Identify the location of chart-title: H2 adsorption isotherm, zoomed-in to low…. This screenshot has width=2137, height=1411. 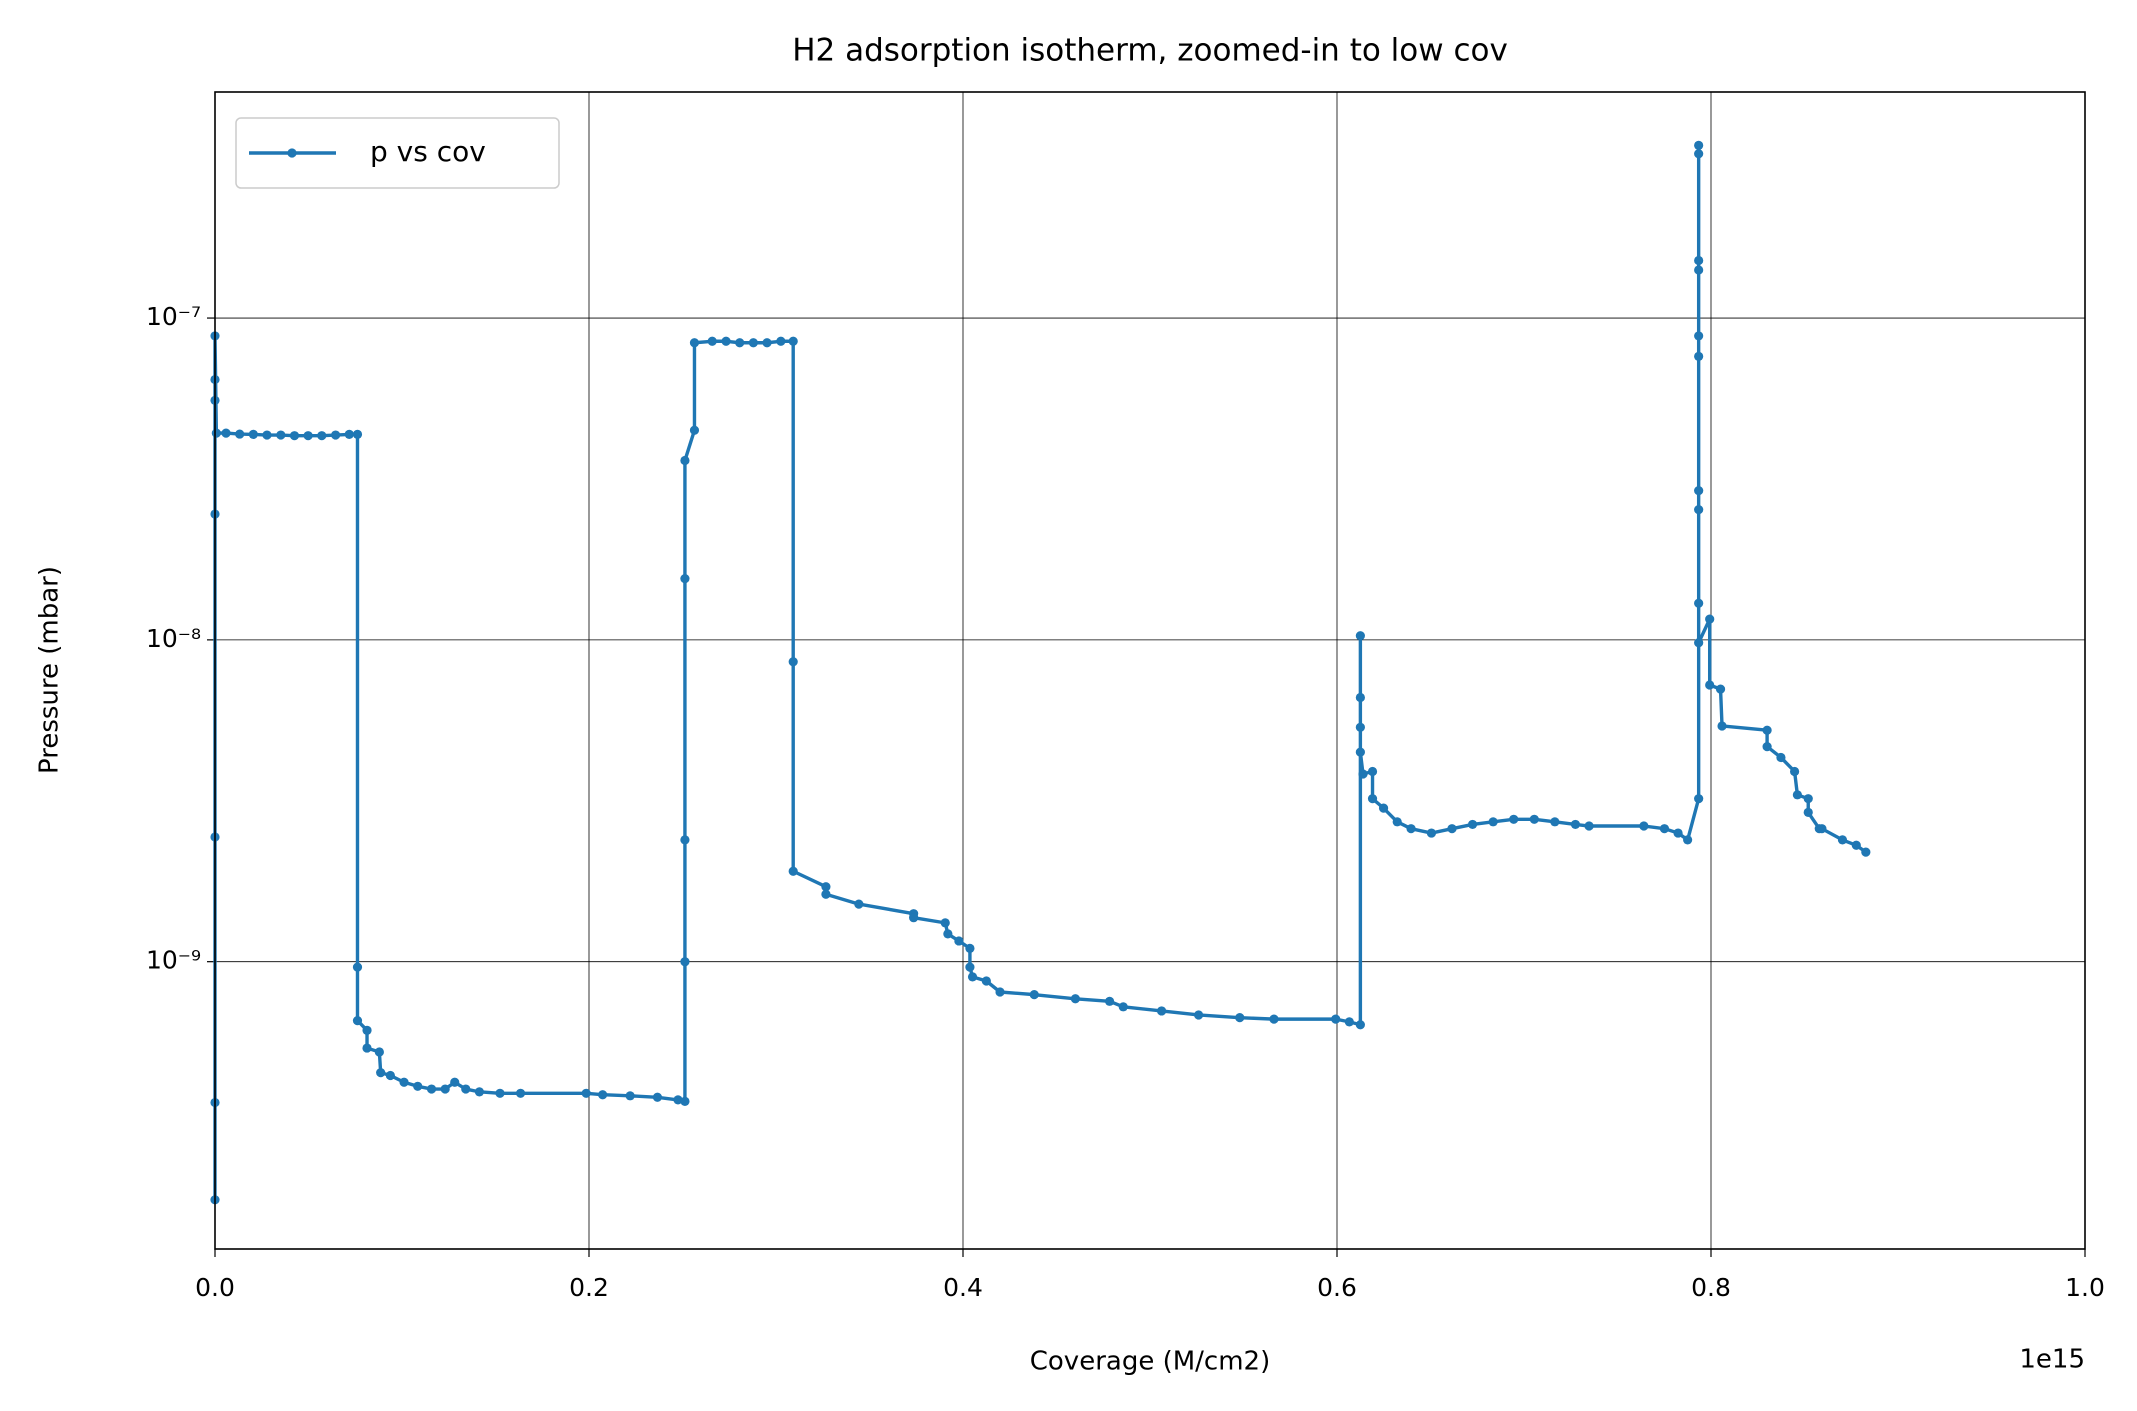
(1150, 51).